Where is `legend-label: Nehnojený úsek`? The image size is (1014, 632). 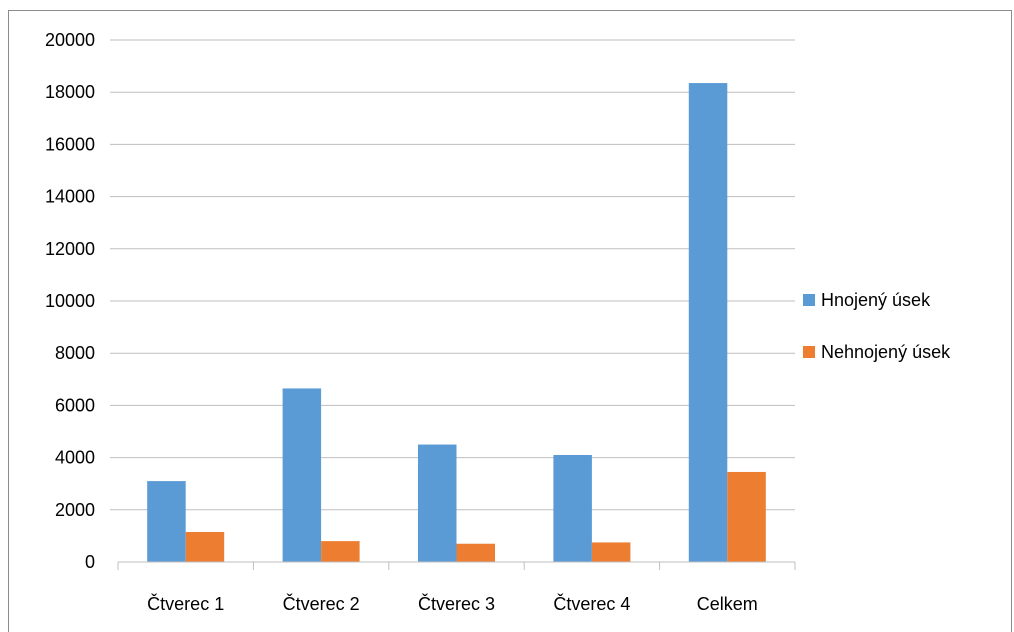 legend-label: Nehnojený úsek is located at coordinates (886, 352).